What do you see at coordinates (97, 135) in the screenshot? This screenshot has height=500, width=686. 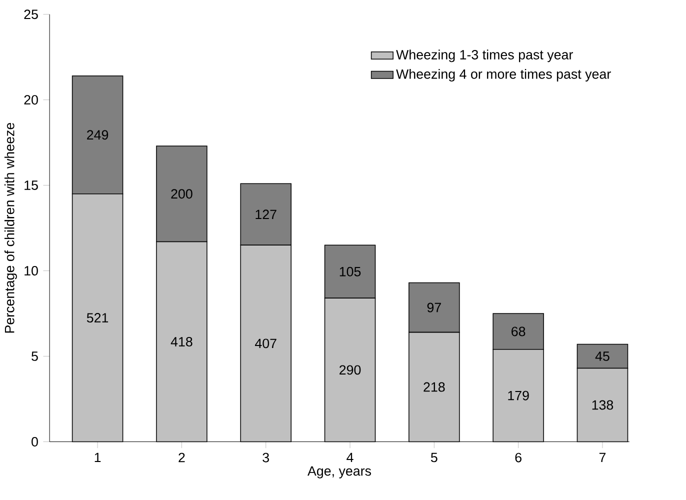 I see `annotation: 249` at bounding box center [97, 135].